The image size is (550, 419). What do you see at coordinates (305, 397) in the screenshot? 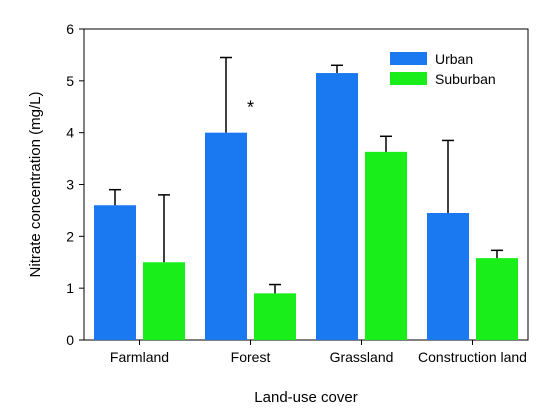
I see `x-axis-label: Land-use cover` at bounding box center [305, 397].